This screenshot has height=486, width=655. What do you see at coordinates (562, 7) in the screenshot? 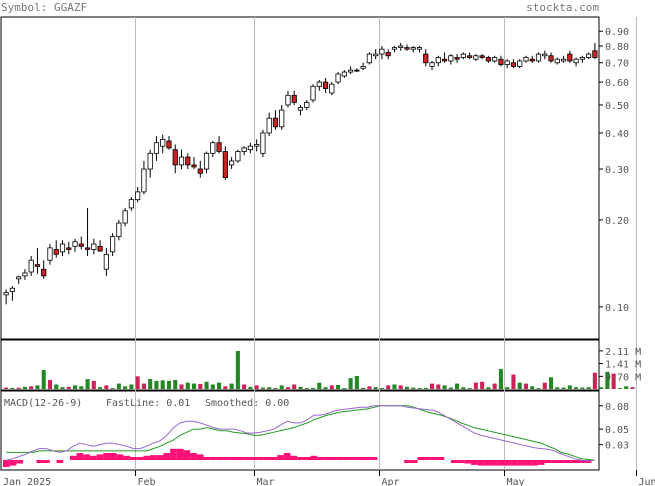
I see `site-label: stockta.com` at bounding box center [562, 7].